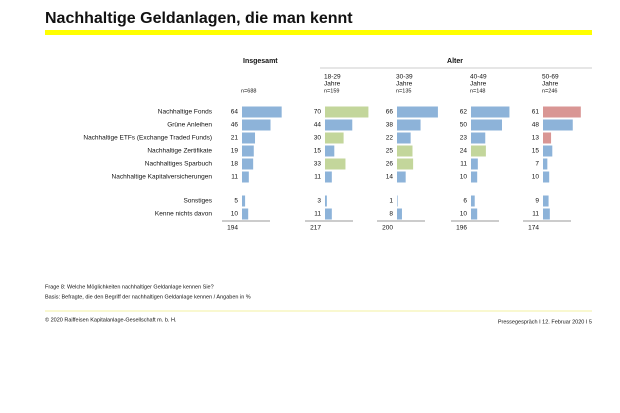 The image size is (620, 413). I want to click on value-label: 19, so click(235, 151).